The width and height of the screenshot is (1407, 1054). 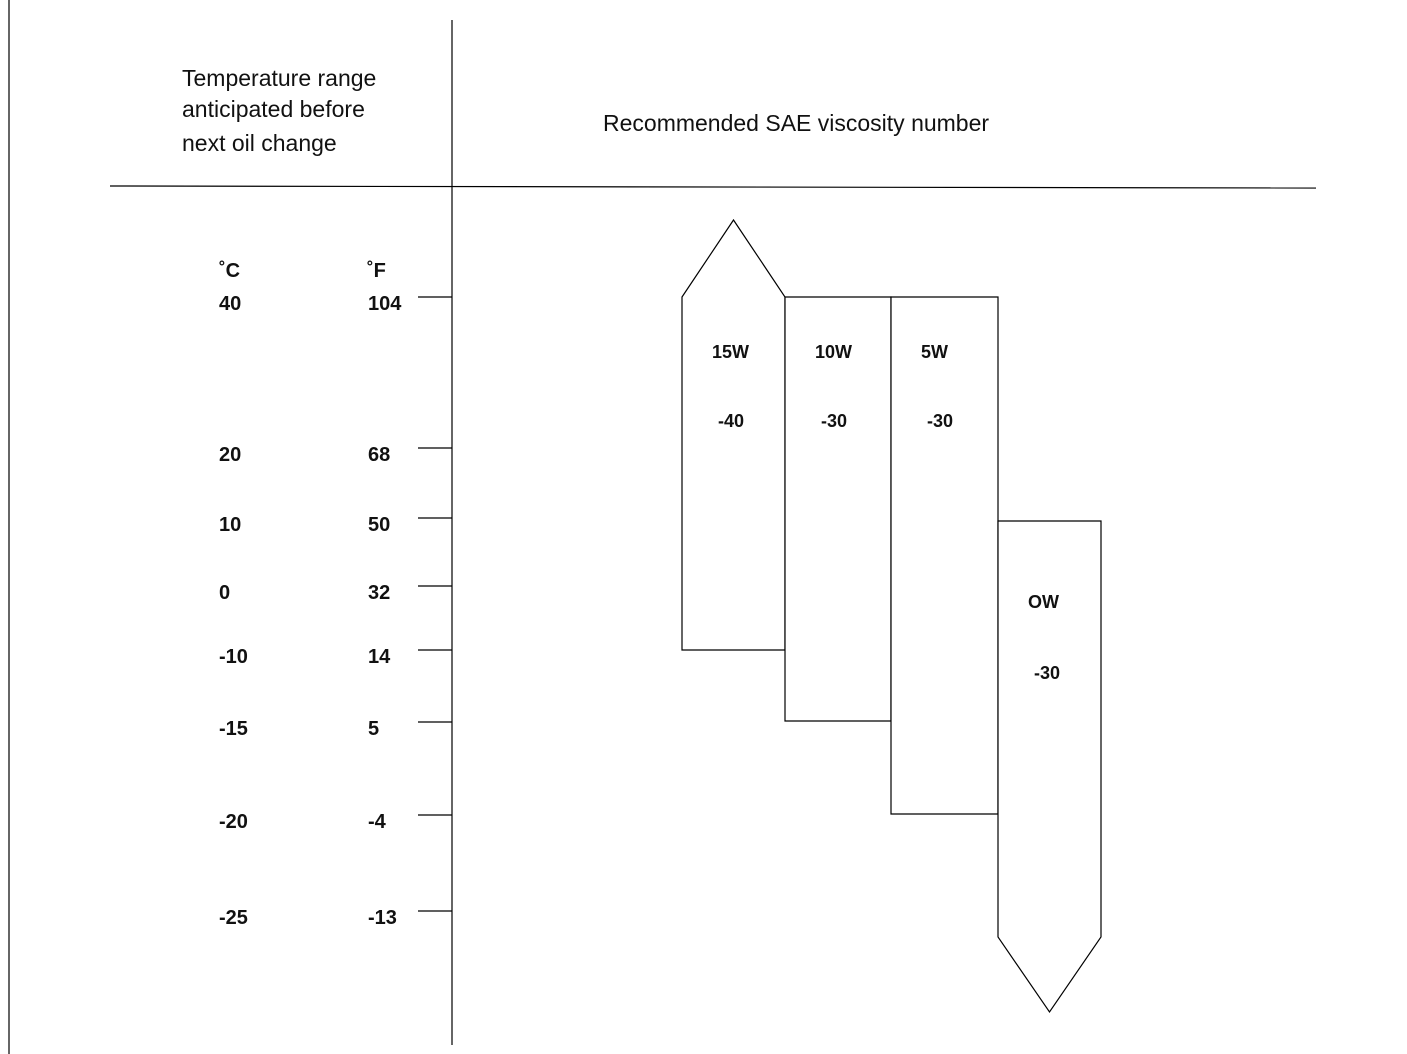 What do you see at coordinates (273, 109) in the screenshot?
I see `temperature-header-line-2: anticipated before` at bounding box center [273, 109].